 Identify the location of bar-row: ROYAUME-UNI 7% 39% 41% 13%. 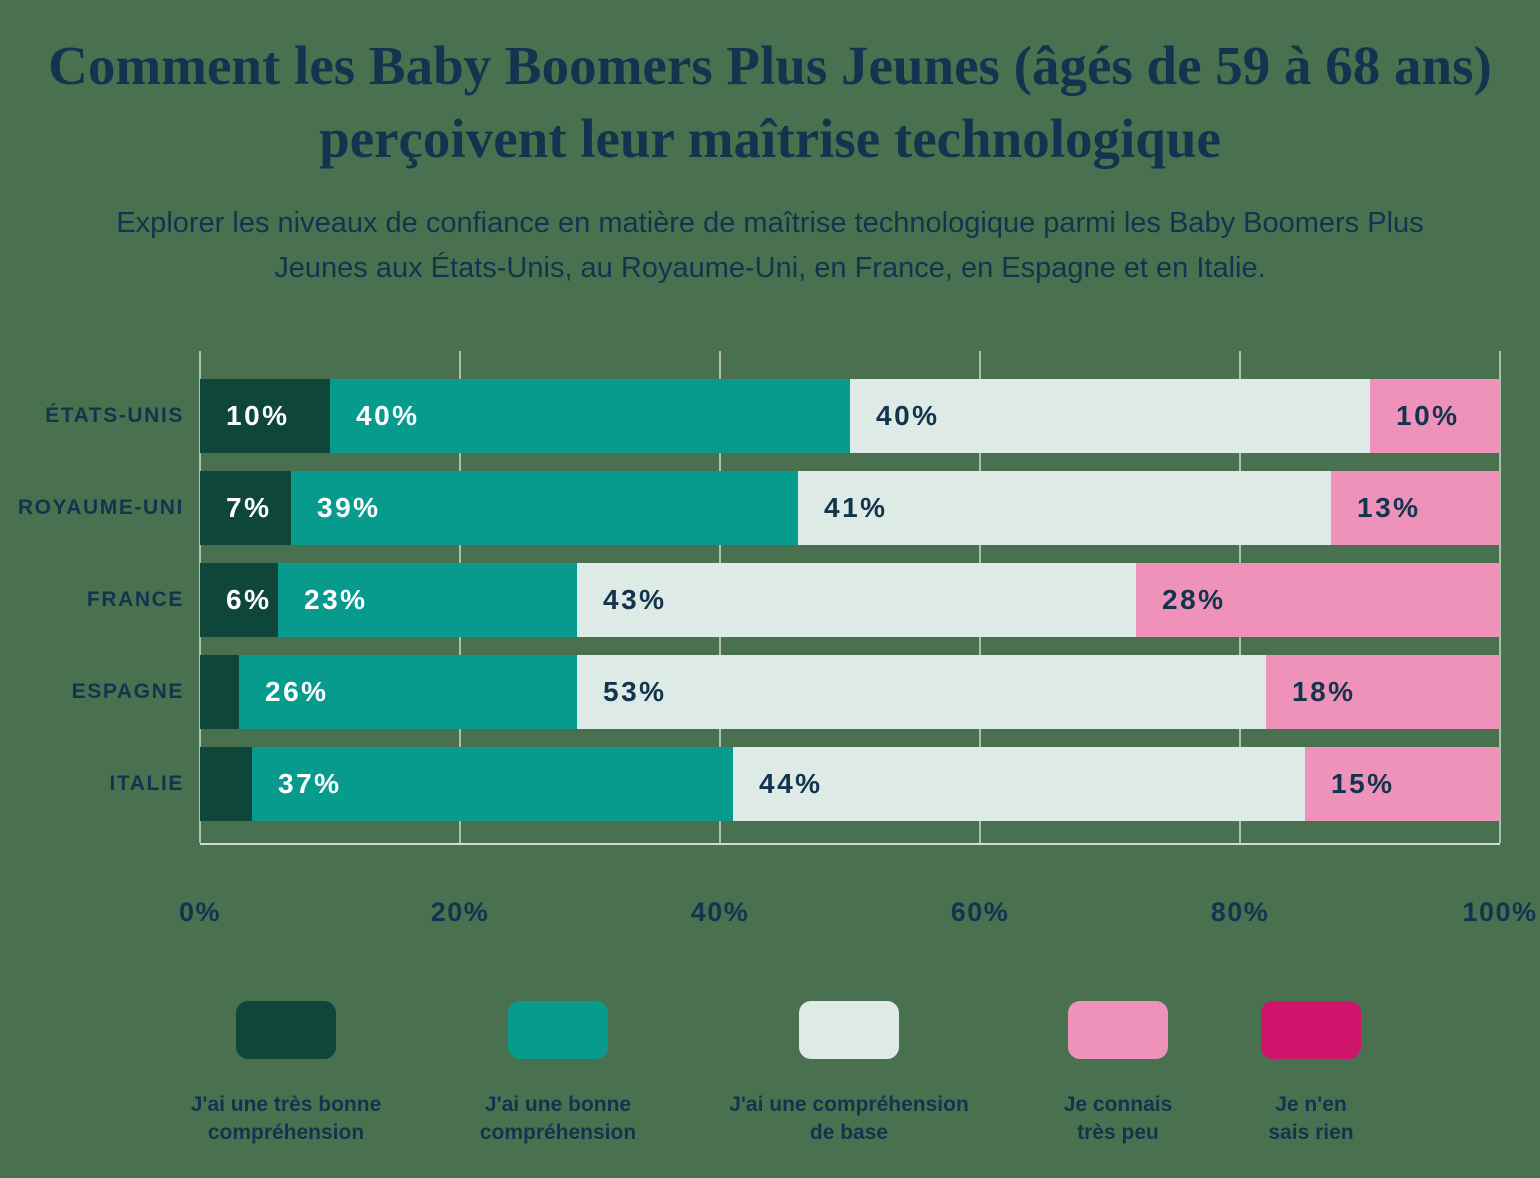
(759, 508).